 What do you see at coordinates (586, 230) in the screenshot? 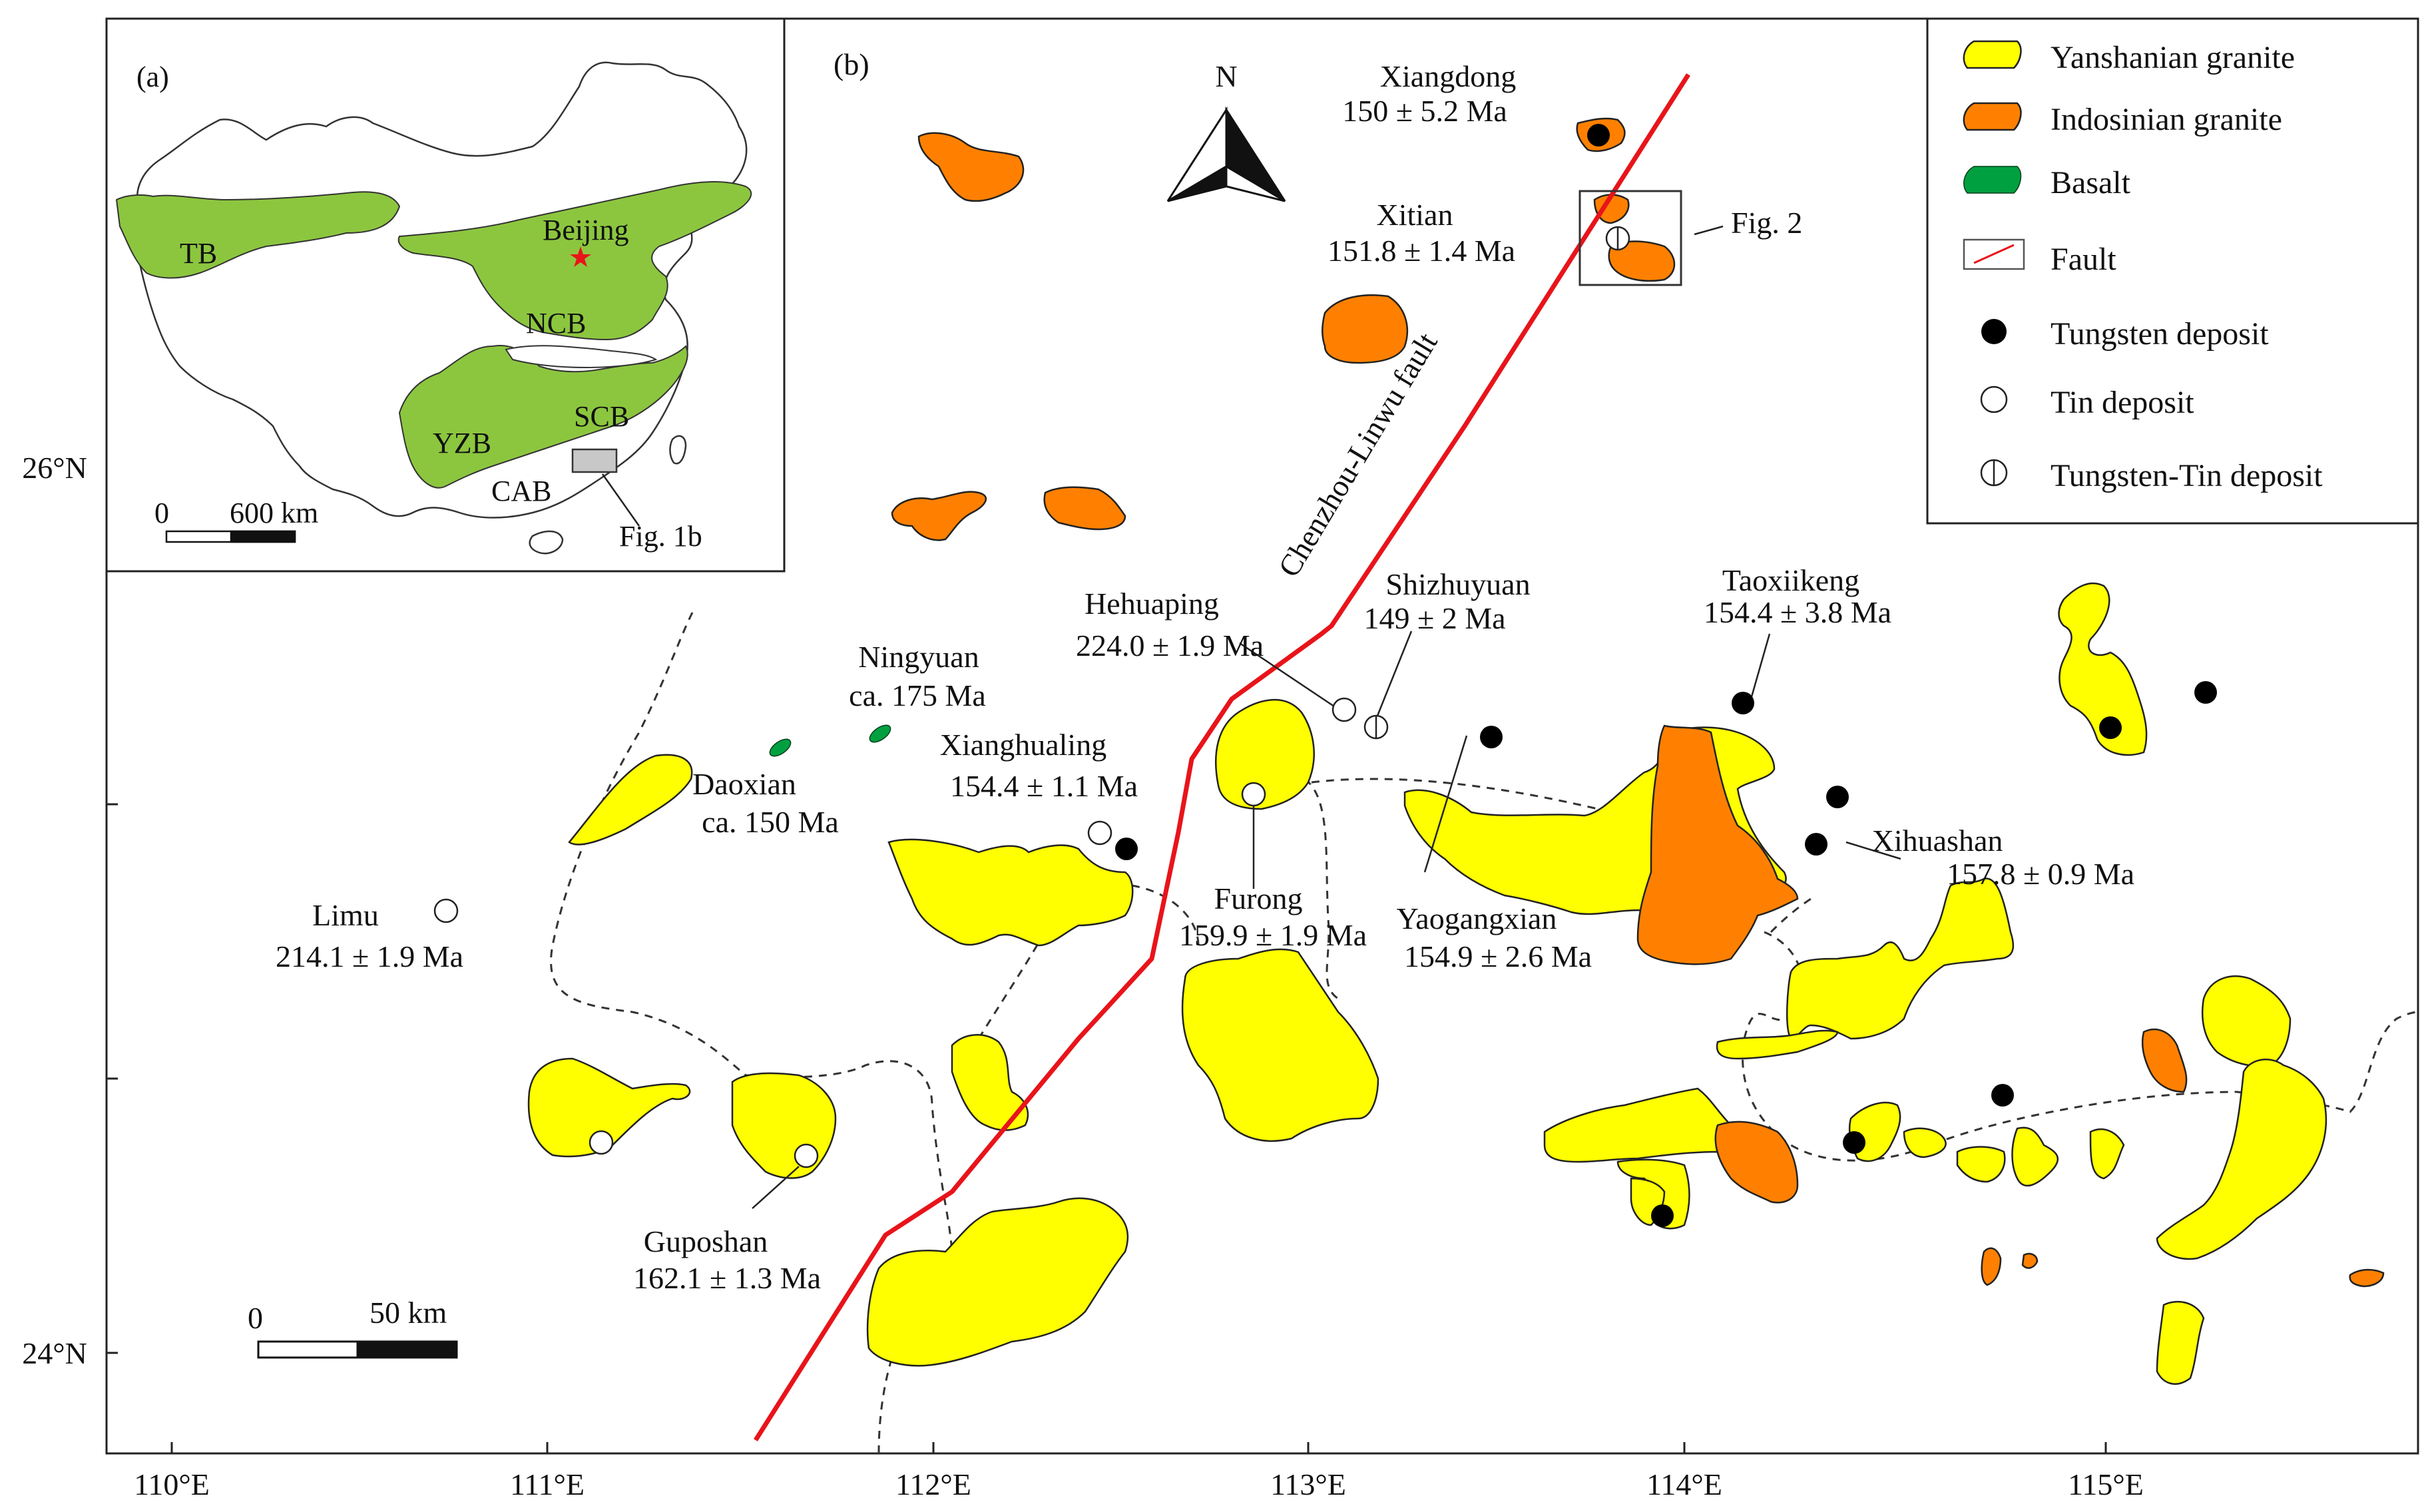
I see `inset-beijing: Beijing` at bounding box center [586, 230].